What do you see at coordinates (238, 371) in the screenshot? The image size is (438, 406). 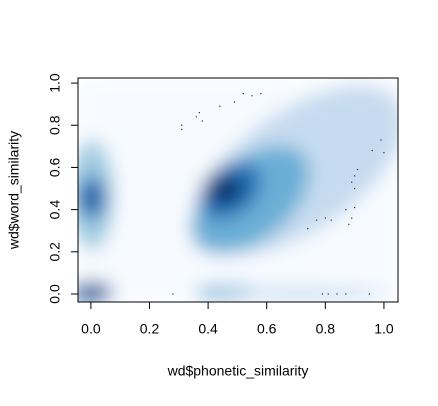 I see `x-axis-label: wd$phonetic_similarity` at bounding box center [238, 371].